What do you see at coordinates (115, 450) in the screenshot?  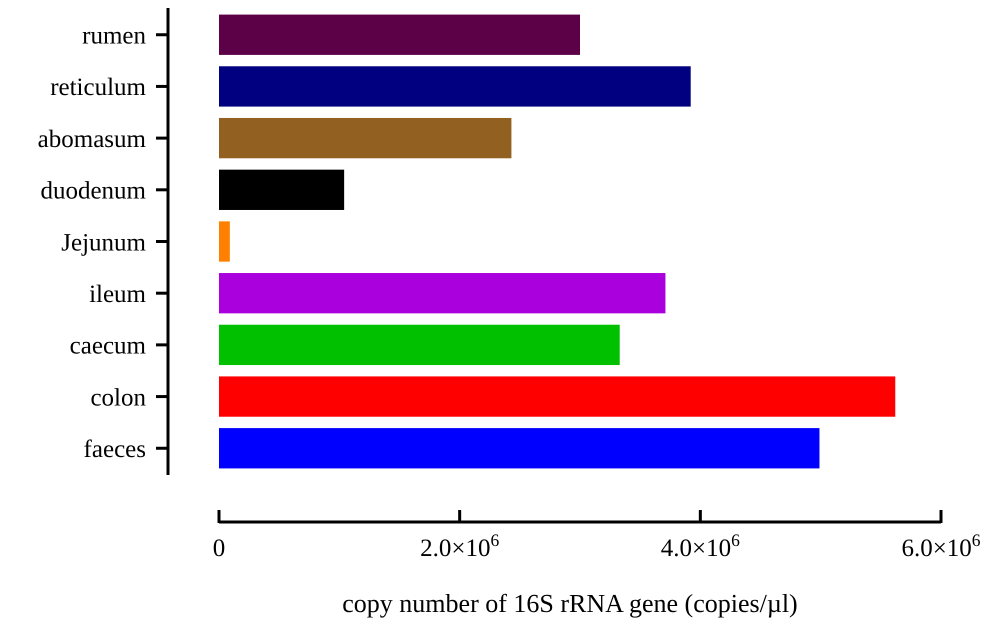 I see `y-tick-label: faeces` at bounding box center [115, 450].